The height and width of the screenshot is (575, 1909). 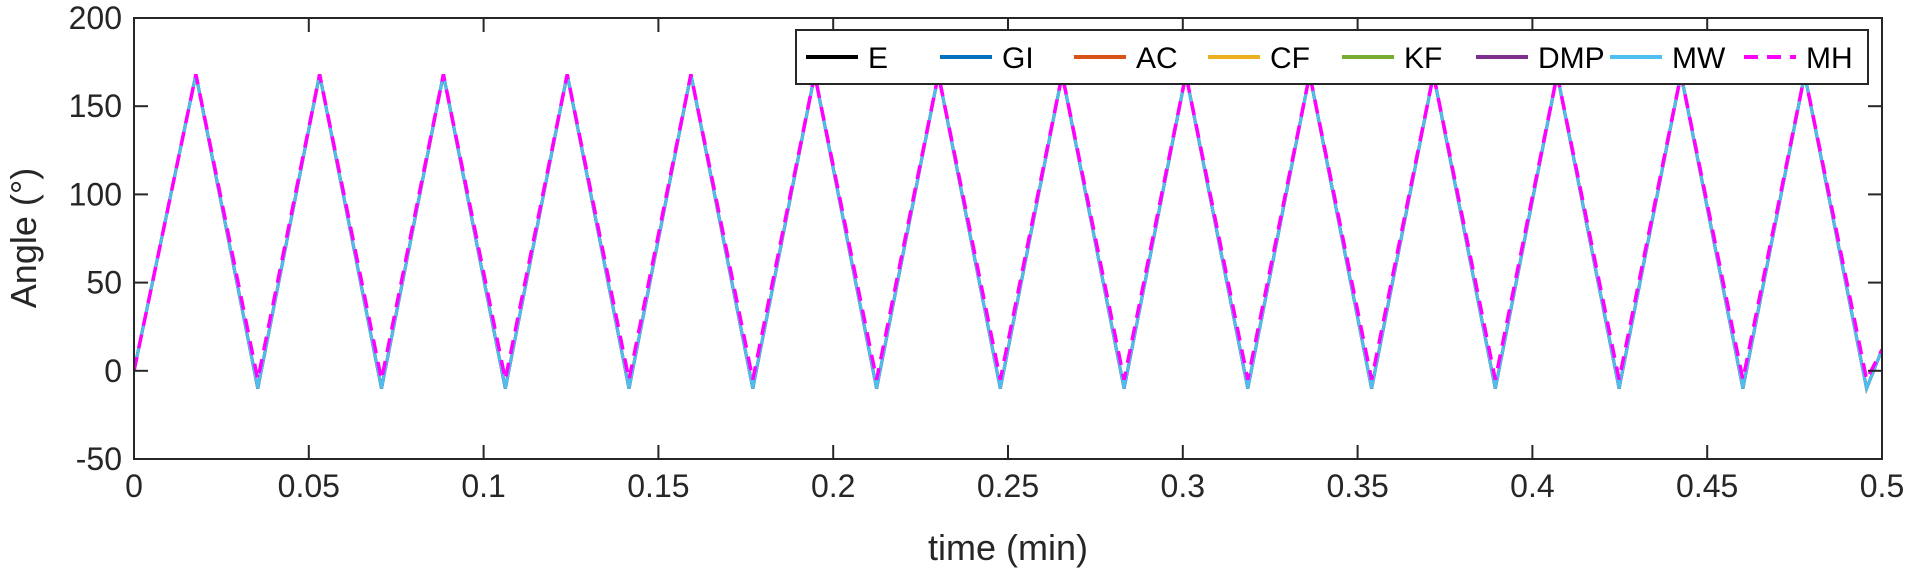 What do you see at coordinates (1018, 58) in the screenshot?
I see `legend-label-gi: GI` at bounding box center [1018, 58].